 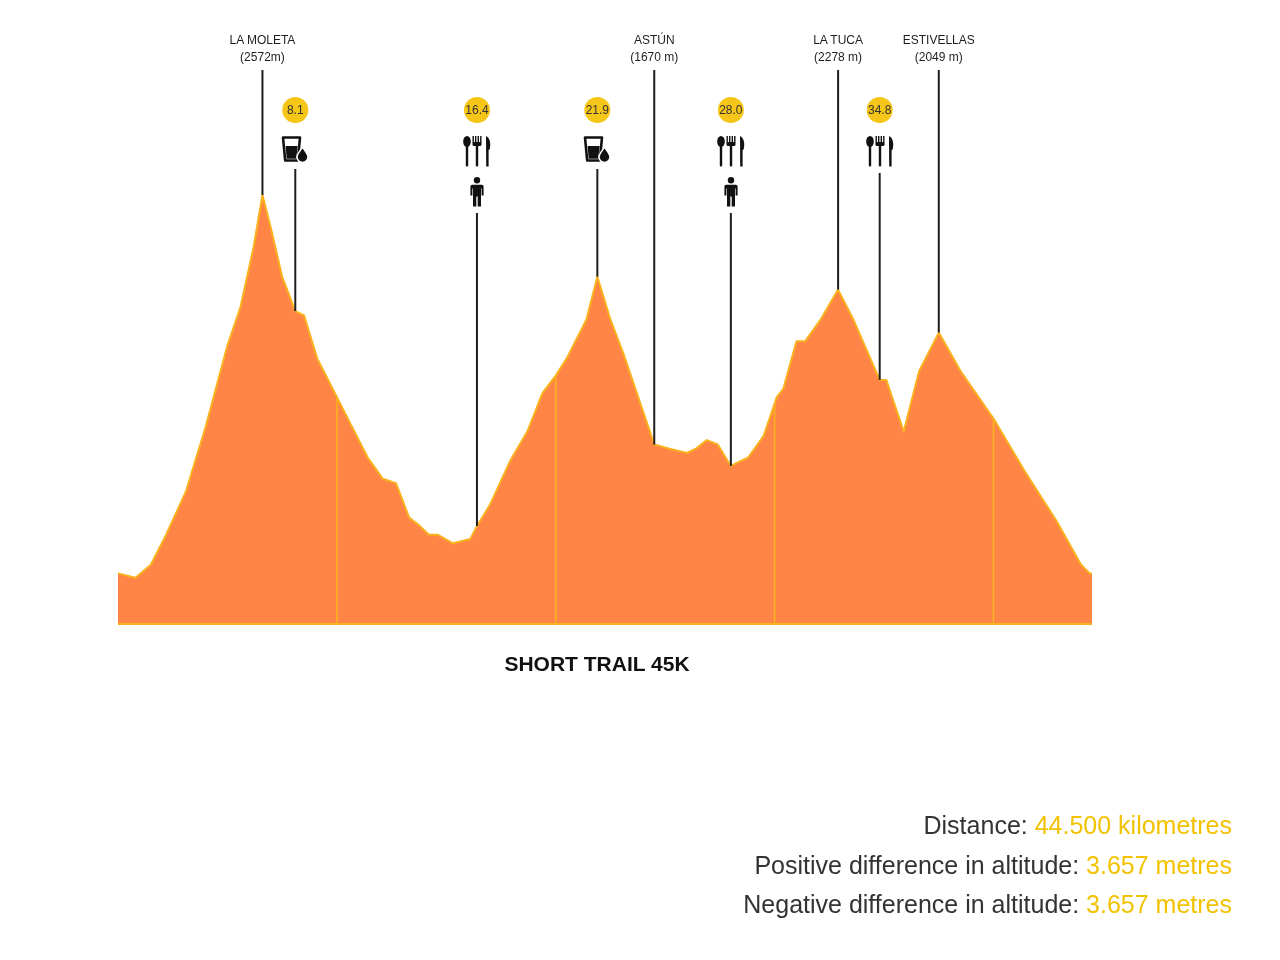 What do you see at coordinates (295, 110) in the screenshot?
I see `x-tick-label: 8.1` at bounding box center [295, 110].